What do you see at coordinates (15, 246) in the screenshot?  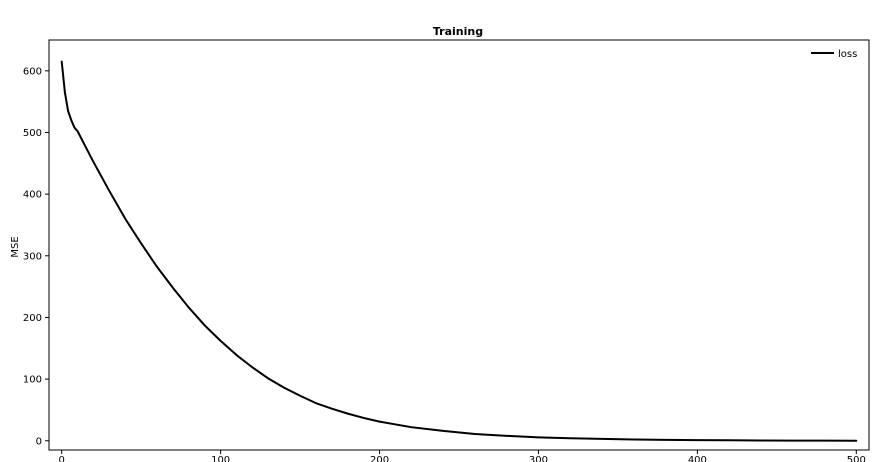 I see `y-axis-label: MSE` at bounding box center [15, 246].